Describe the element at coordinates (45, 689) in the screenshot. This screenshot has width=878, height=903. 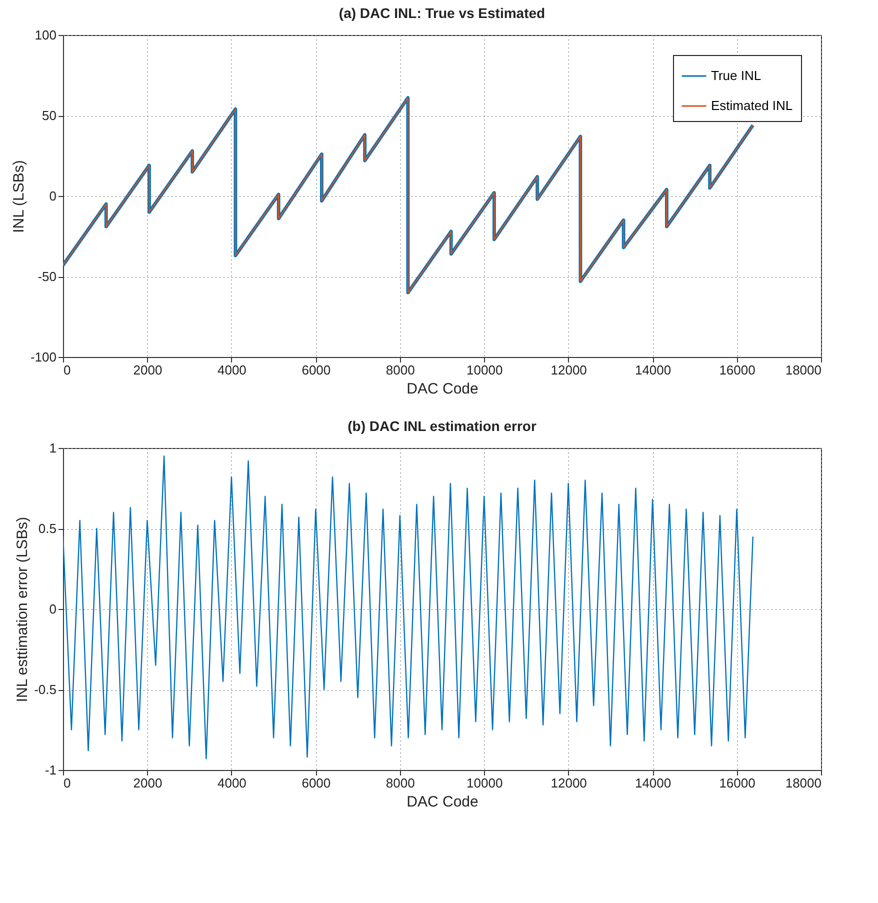
I see `y-tick-label: -0.5` at that location.